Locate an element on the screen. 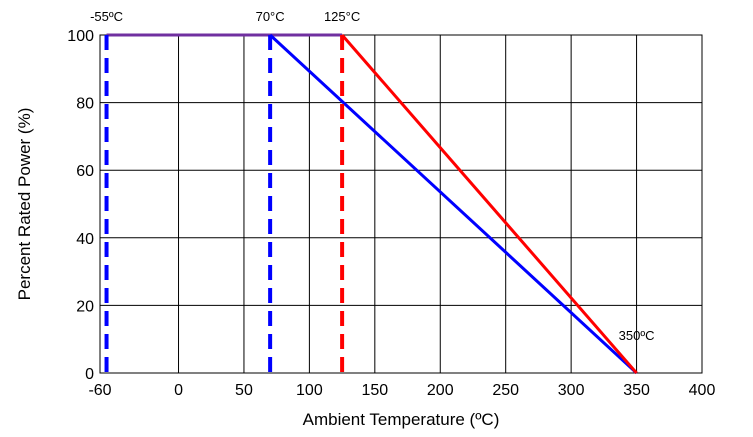 The width and height of the screenshot is (753, 437). x-tick-label-4: 150 is located at coordinates (374, 390).